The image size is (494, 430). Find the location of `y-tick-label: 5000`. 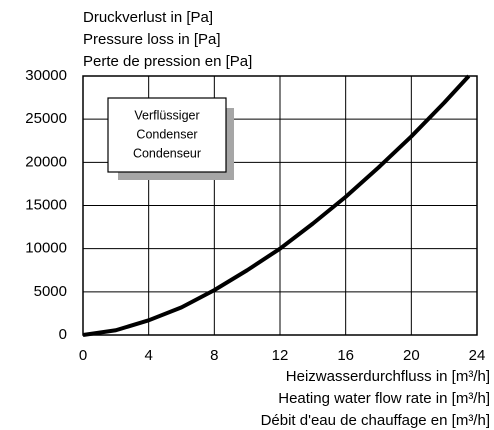

y-tick-label: 5000 is located at coordinates (50, 291).